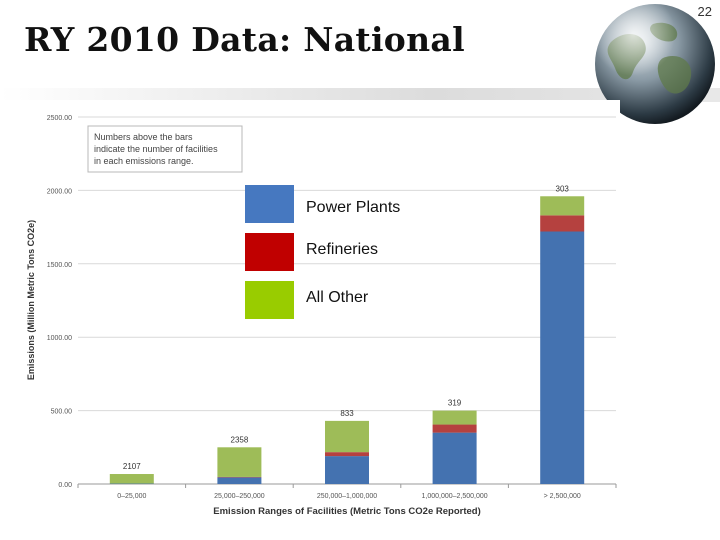  What do you see at coordinates (240, 439) in the screenshot?
I see `bar-count-label: 2358` at bounding box center [240, 439].